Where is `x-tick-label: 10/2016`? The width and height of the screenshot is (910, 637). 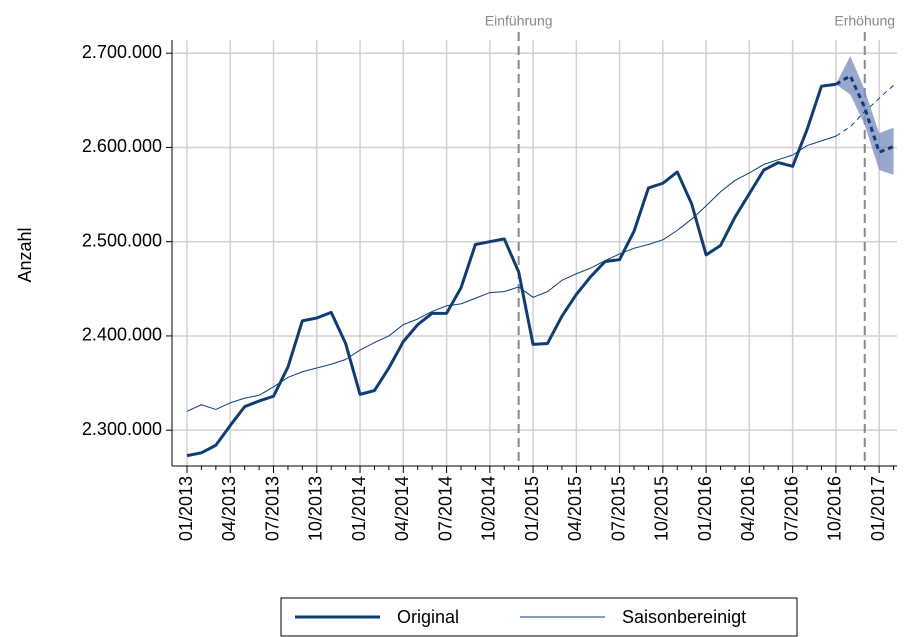 x-tick-label: 10/2016 is located at coordinates (835, 508).